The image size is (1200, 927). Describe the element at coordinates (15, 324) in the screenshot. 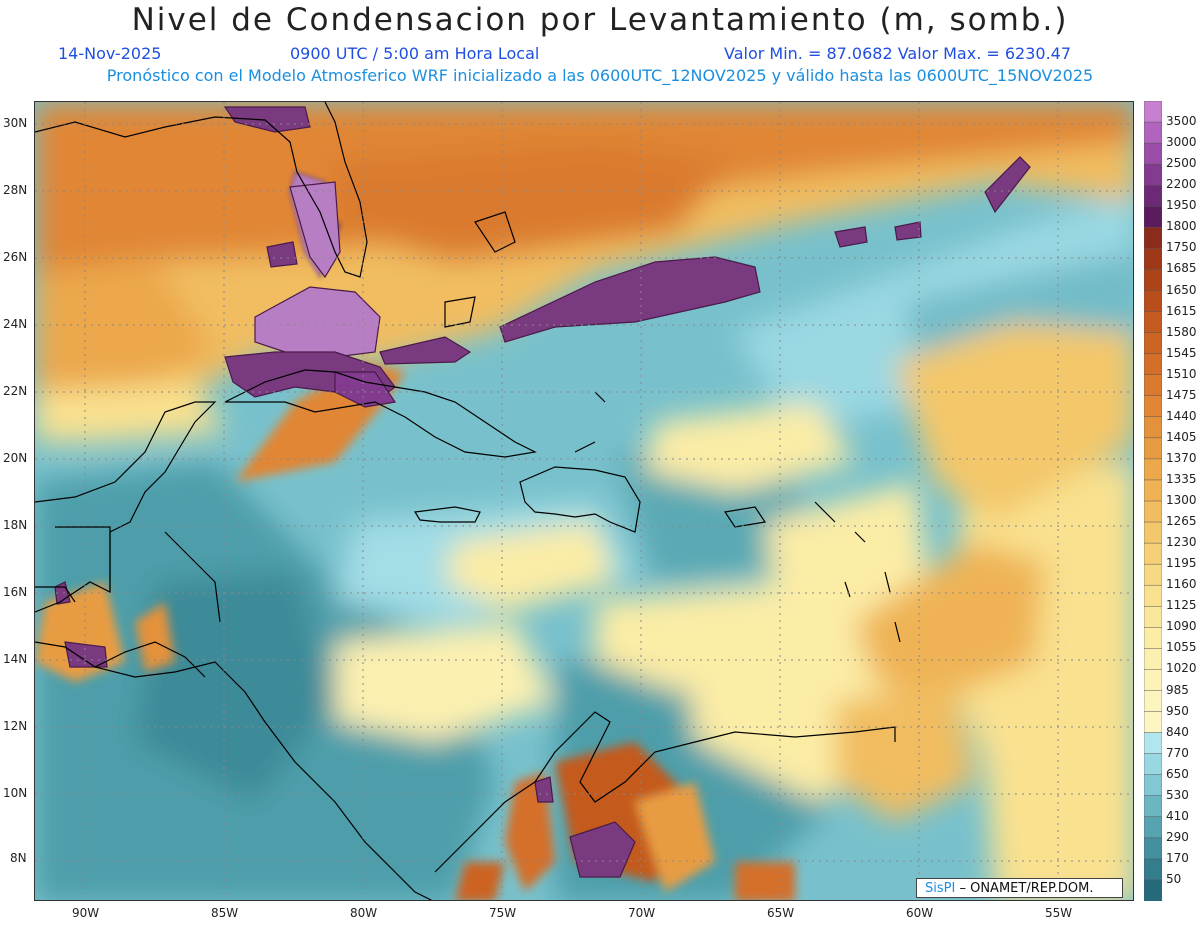

I see `lat-label: 24N` at that location.